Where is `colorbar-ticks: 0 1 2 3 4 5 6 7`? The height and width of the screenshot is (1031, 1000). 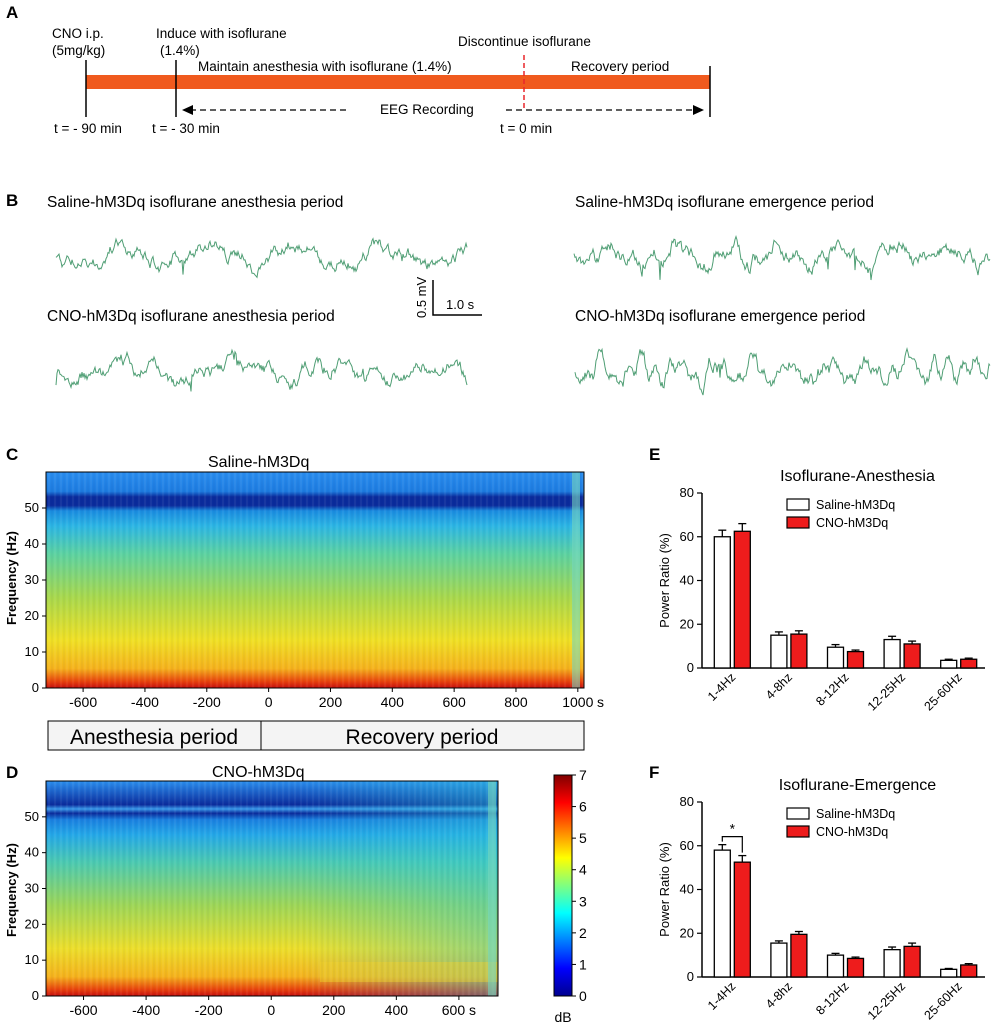 colorbar-ticks: 0 1 2 3 4 5 6 7 is located at coordinates (579, 885).